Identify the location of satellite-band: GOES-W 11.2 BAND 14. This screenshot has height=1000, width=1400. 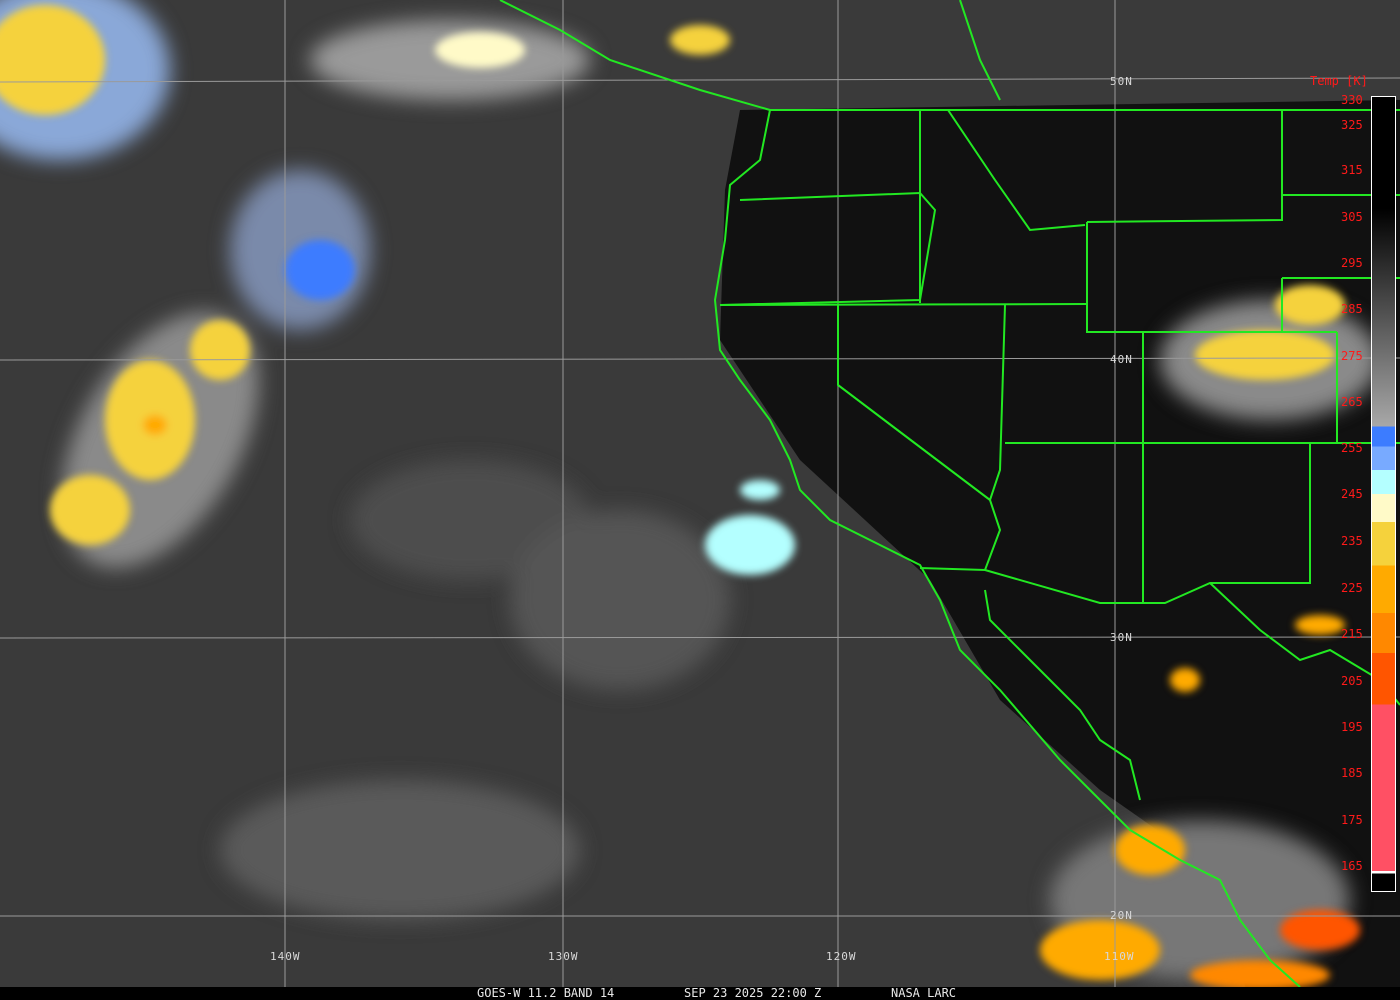
(546, 993).